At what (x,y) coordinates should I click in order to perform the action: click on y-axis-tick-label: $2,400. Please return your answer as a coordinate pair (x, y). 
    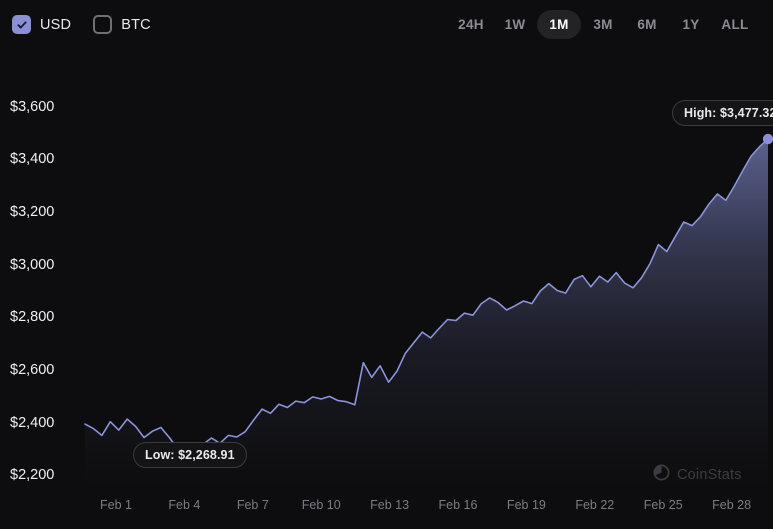
    Looking at the image, I should click on (32, 422).